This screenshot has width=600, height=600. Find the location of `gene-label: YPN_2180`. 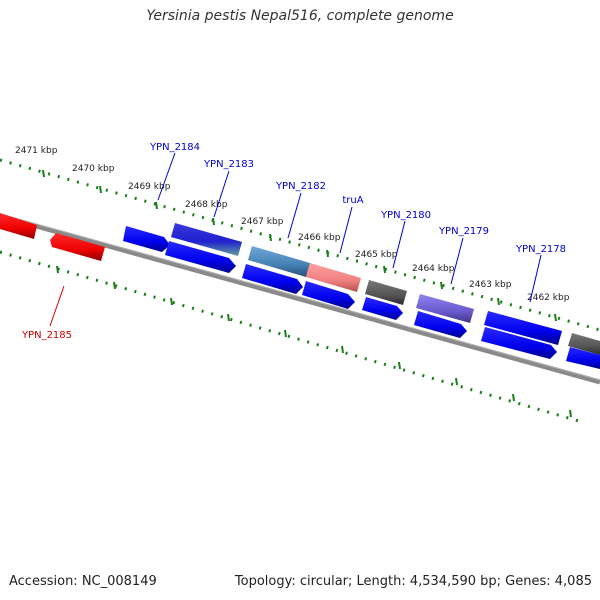

gene-label: YPN_2180 is located at coordinates (405, 215).